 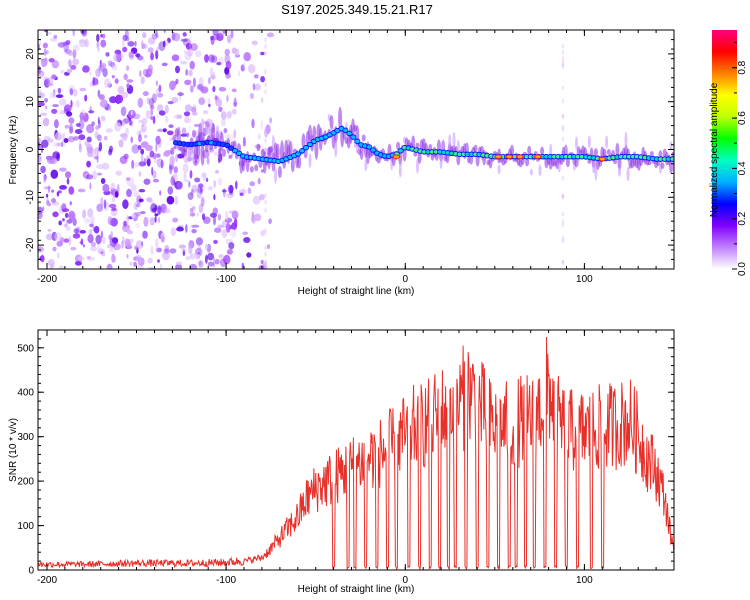 What do you see at coordinates (13, 150) in the screenshot?
I see `spectrogram-y-axis-label: Frequency (Hz)` at bounding box center [13, 150].